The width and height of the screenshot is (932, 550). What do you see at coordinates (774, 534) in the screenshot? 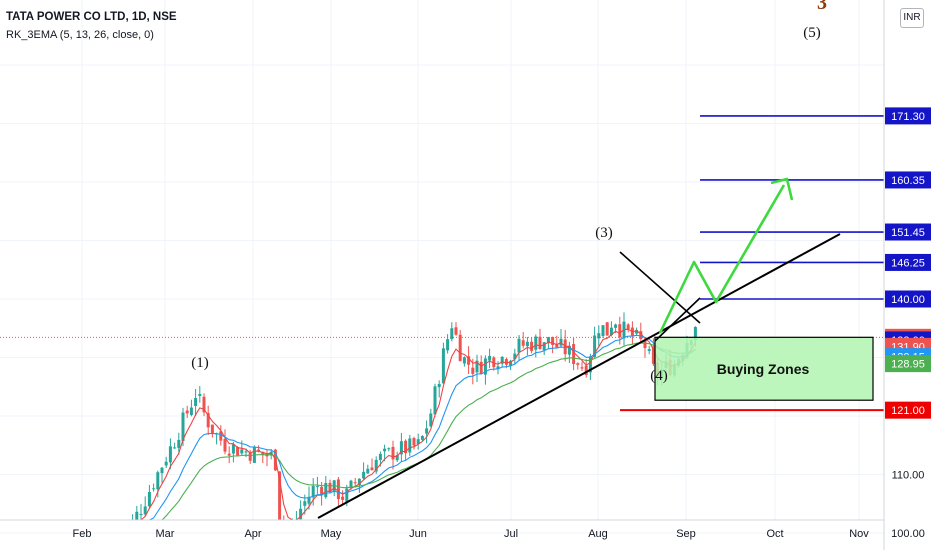
I see `x-tick-label: Oct` at bounding box center [774, 534].